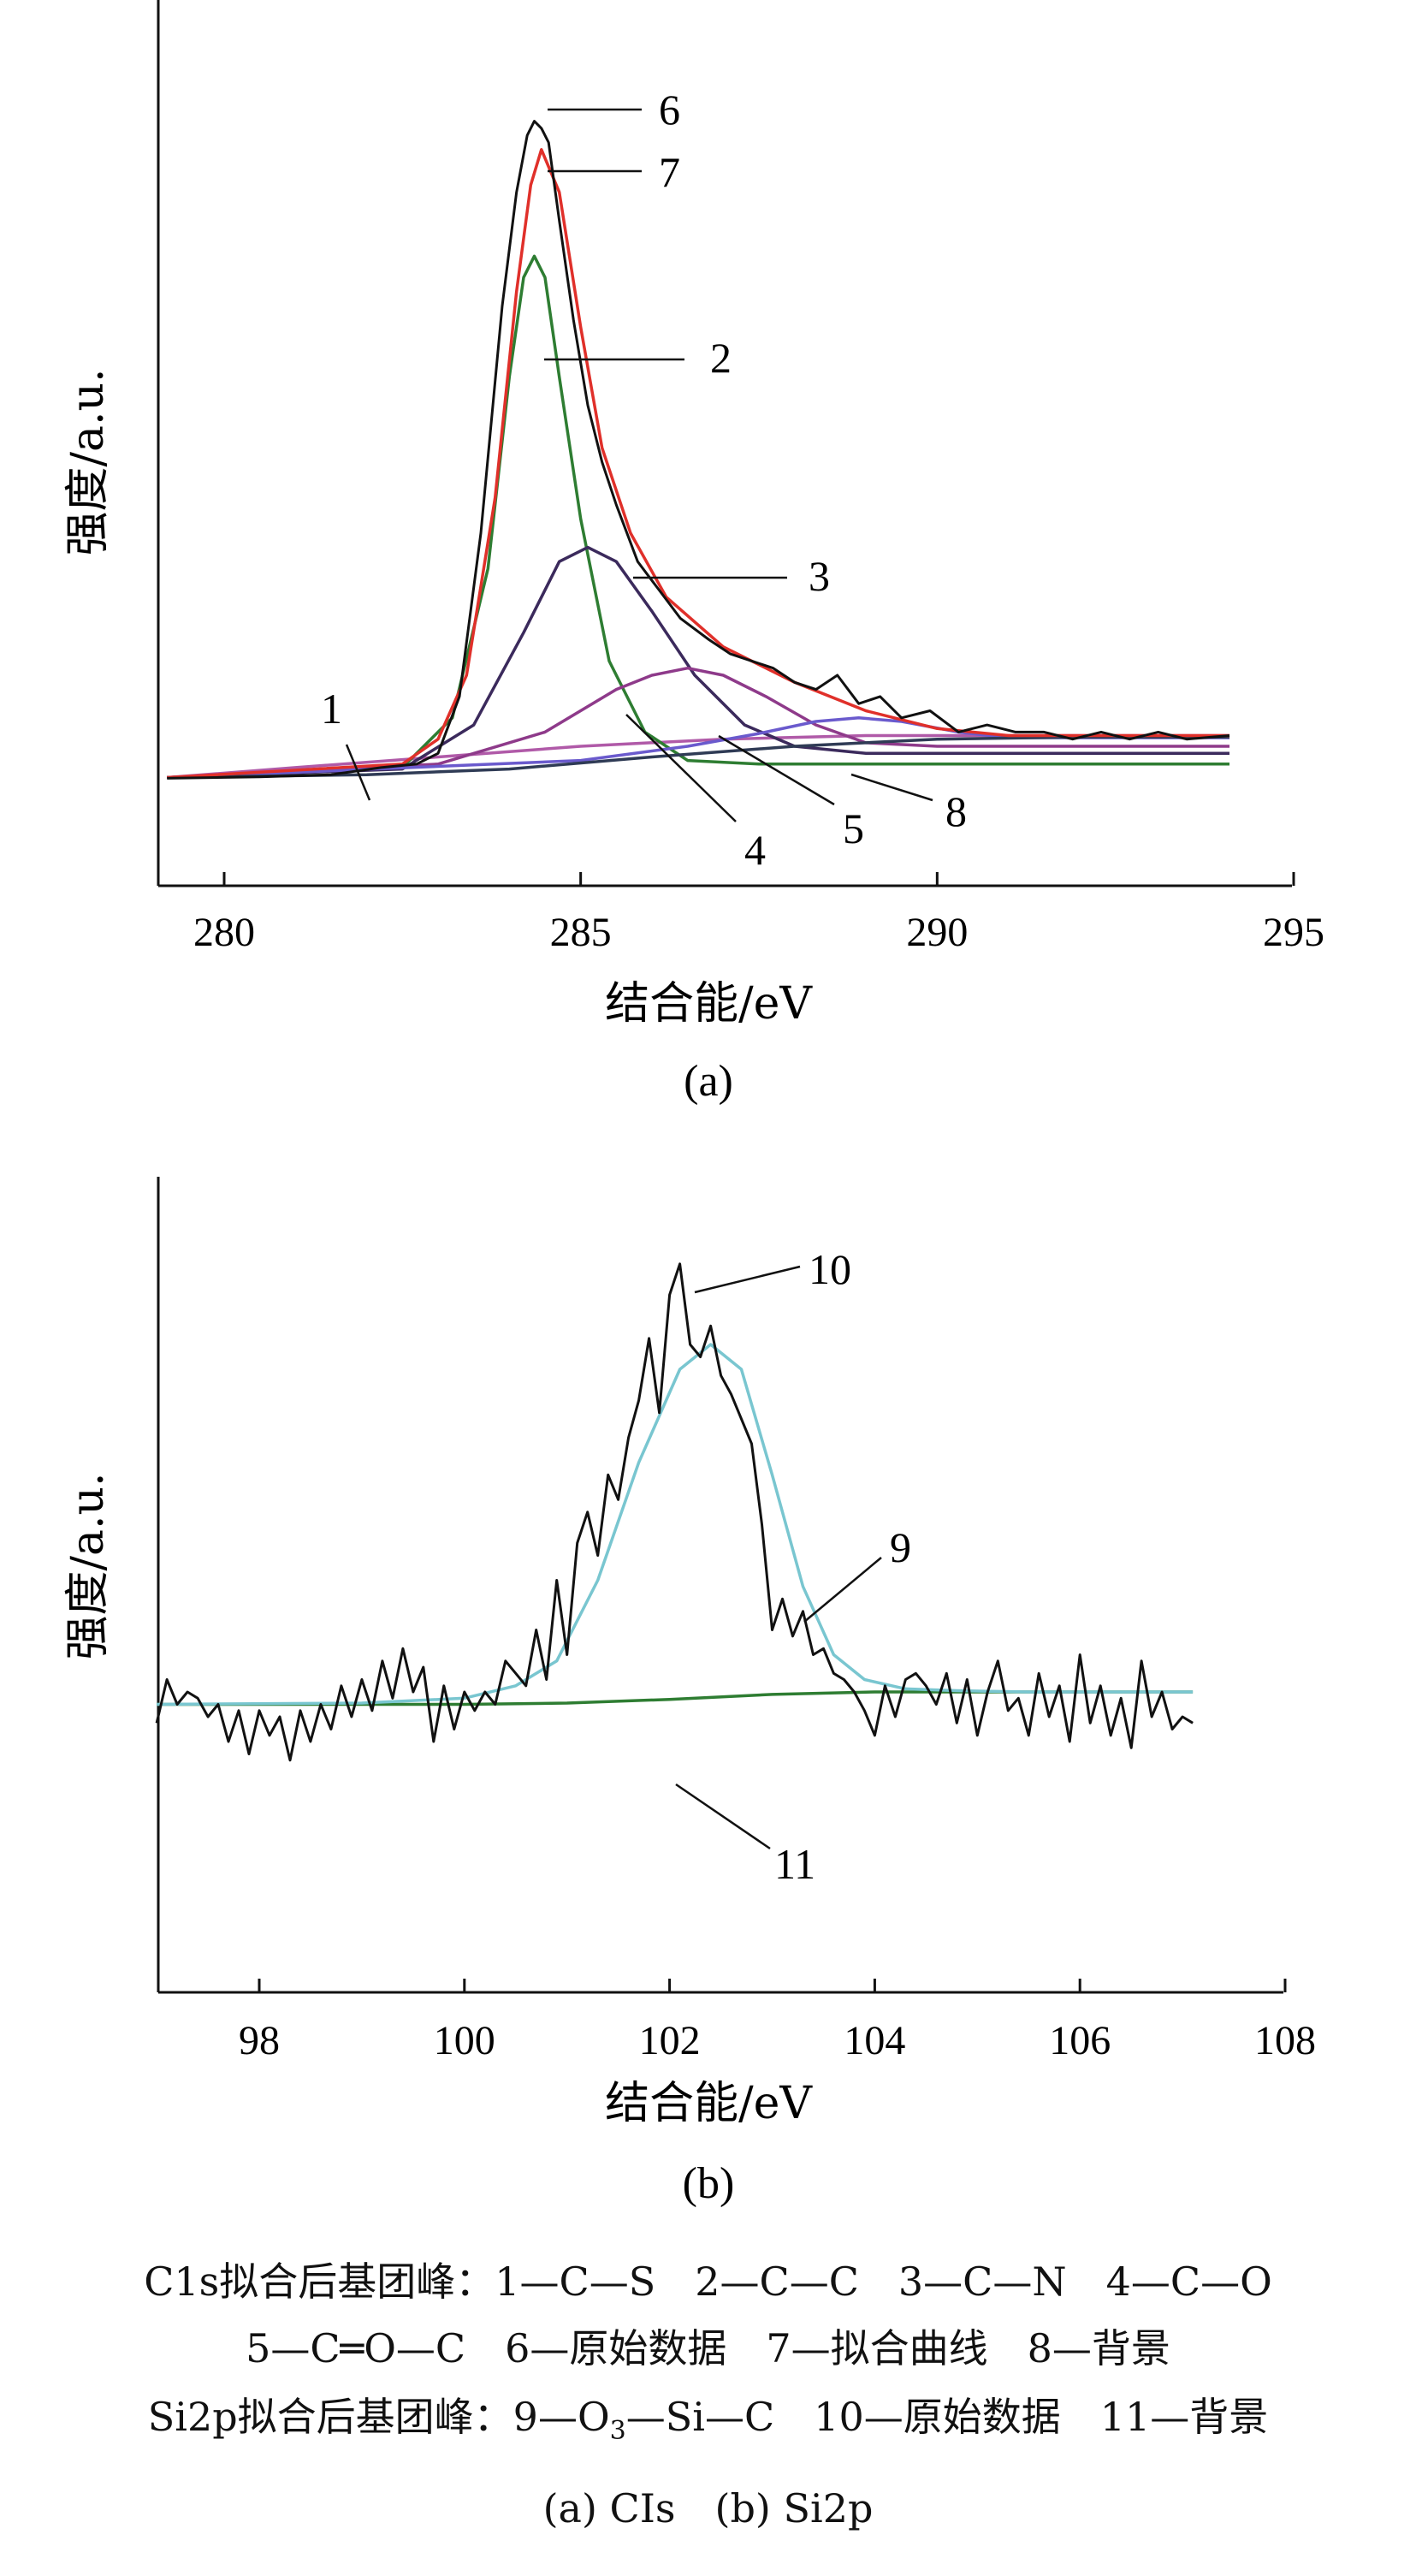  I want to click on svg-text: 6, so click(669, 110).